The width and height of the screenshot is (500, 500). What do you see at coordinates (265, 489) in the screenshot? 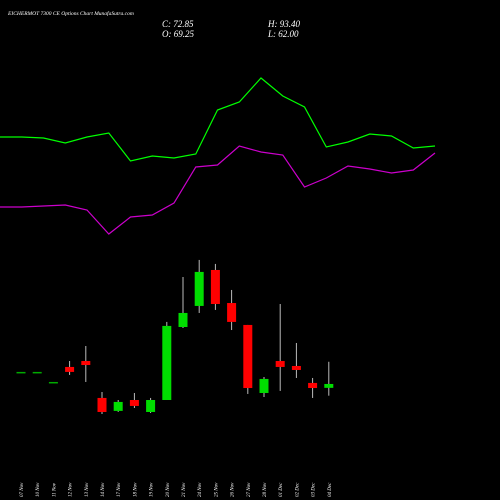
I see `x-tick-label: 28 Nov` at bounding box center [265, 489].